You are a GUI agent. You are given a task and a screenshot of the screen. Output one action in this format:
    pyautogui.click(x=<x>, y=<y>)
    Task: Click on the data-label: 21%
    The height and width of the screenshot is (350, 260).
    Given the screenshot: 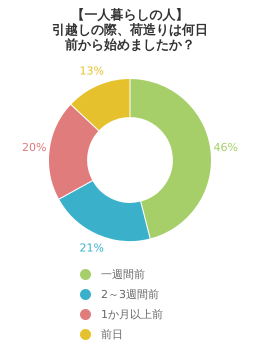 What is the action you would take?
    pyautogui.click(x=91, y=247)
    